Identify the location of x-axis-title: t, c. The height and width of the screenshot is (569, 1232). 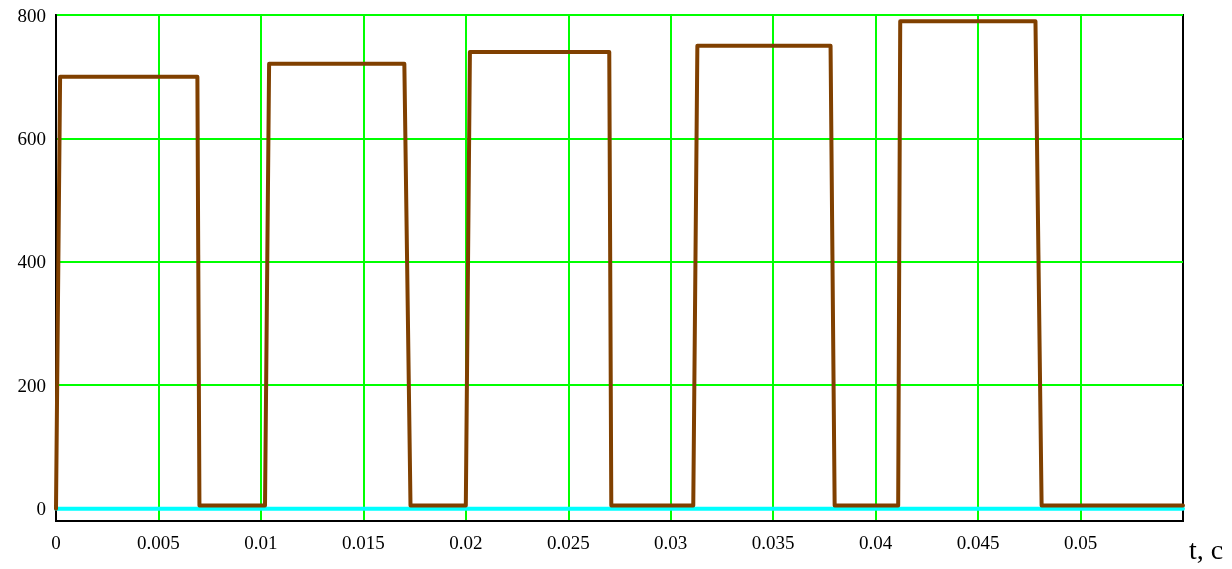
(1206, 549).